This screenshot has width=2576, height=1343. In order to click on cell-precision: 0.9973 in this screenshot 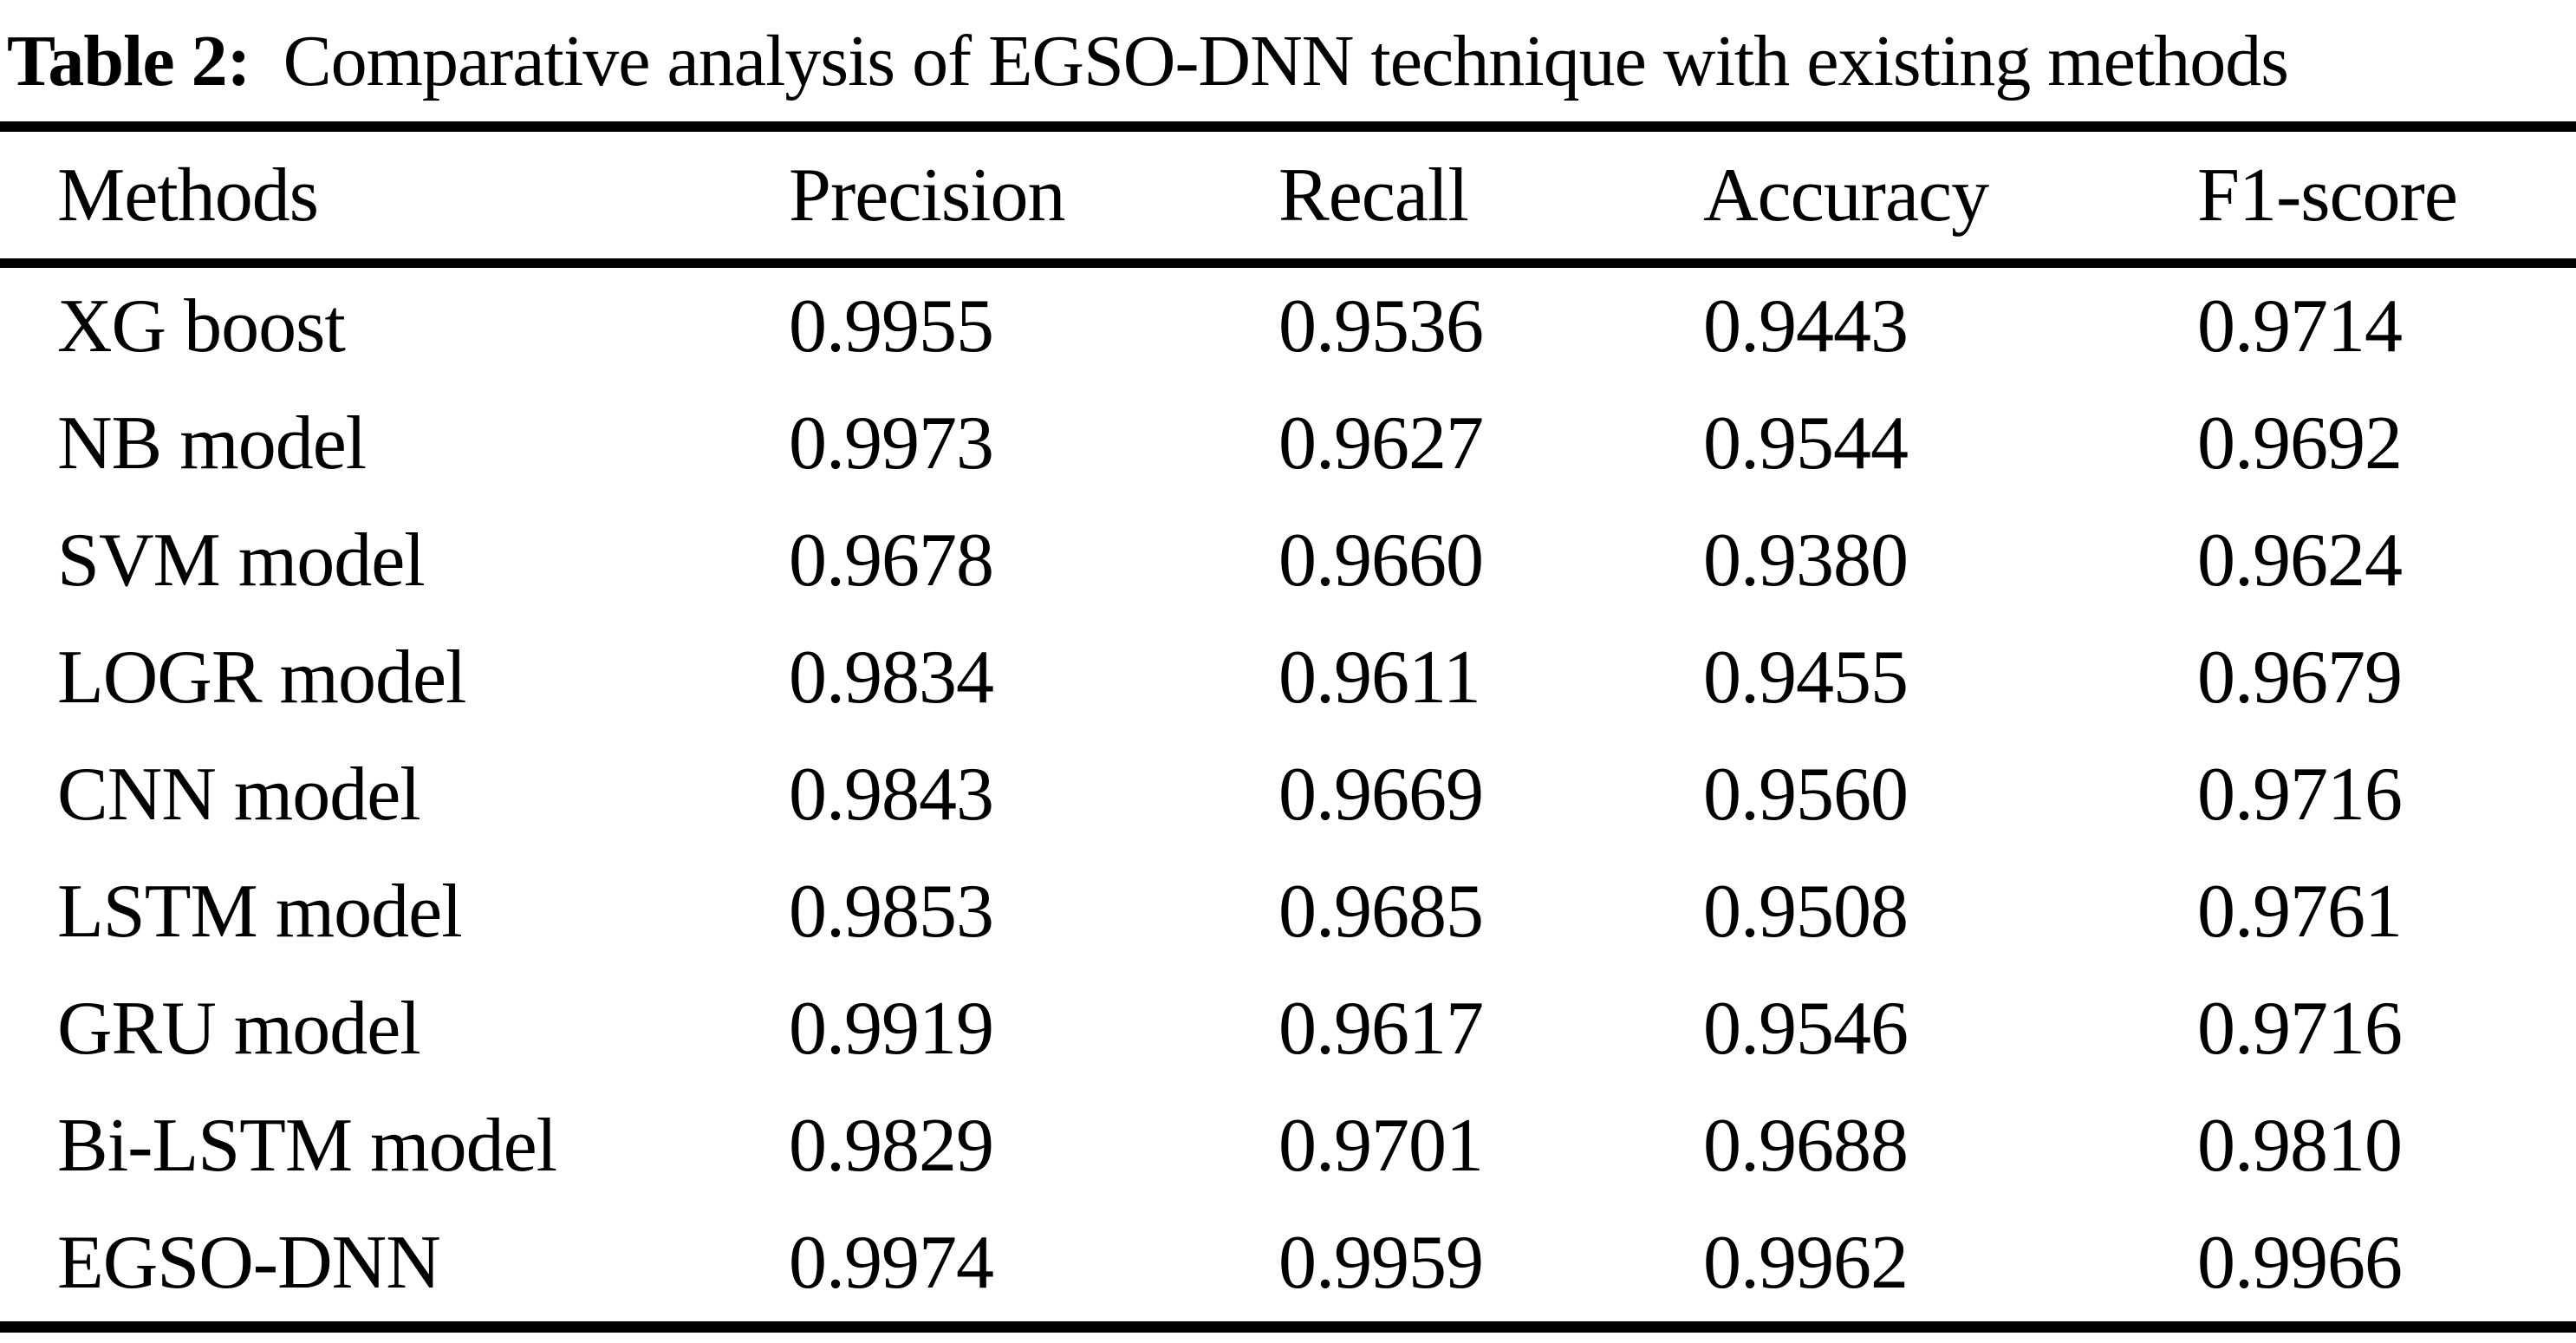, I will do `click(891, 443)`.